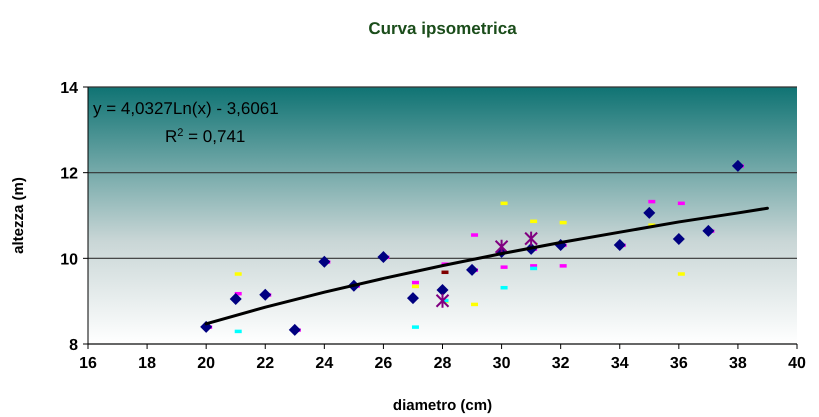 This screenshot has width=819, height=417. What do you see at coordinates (679, 363) in the screenshot?
I see `x-tick-label: 36` at bounding box center [679, 363].